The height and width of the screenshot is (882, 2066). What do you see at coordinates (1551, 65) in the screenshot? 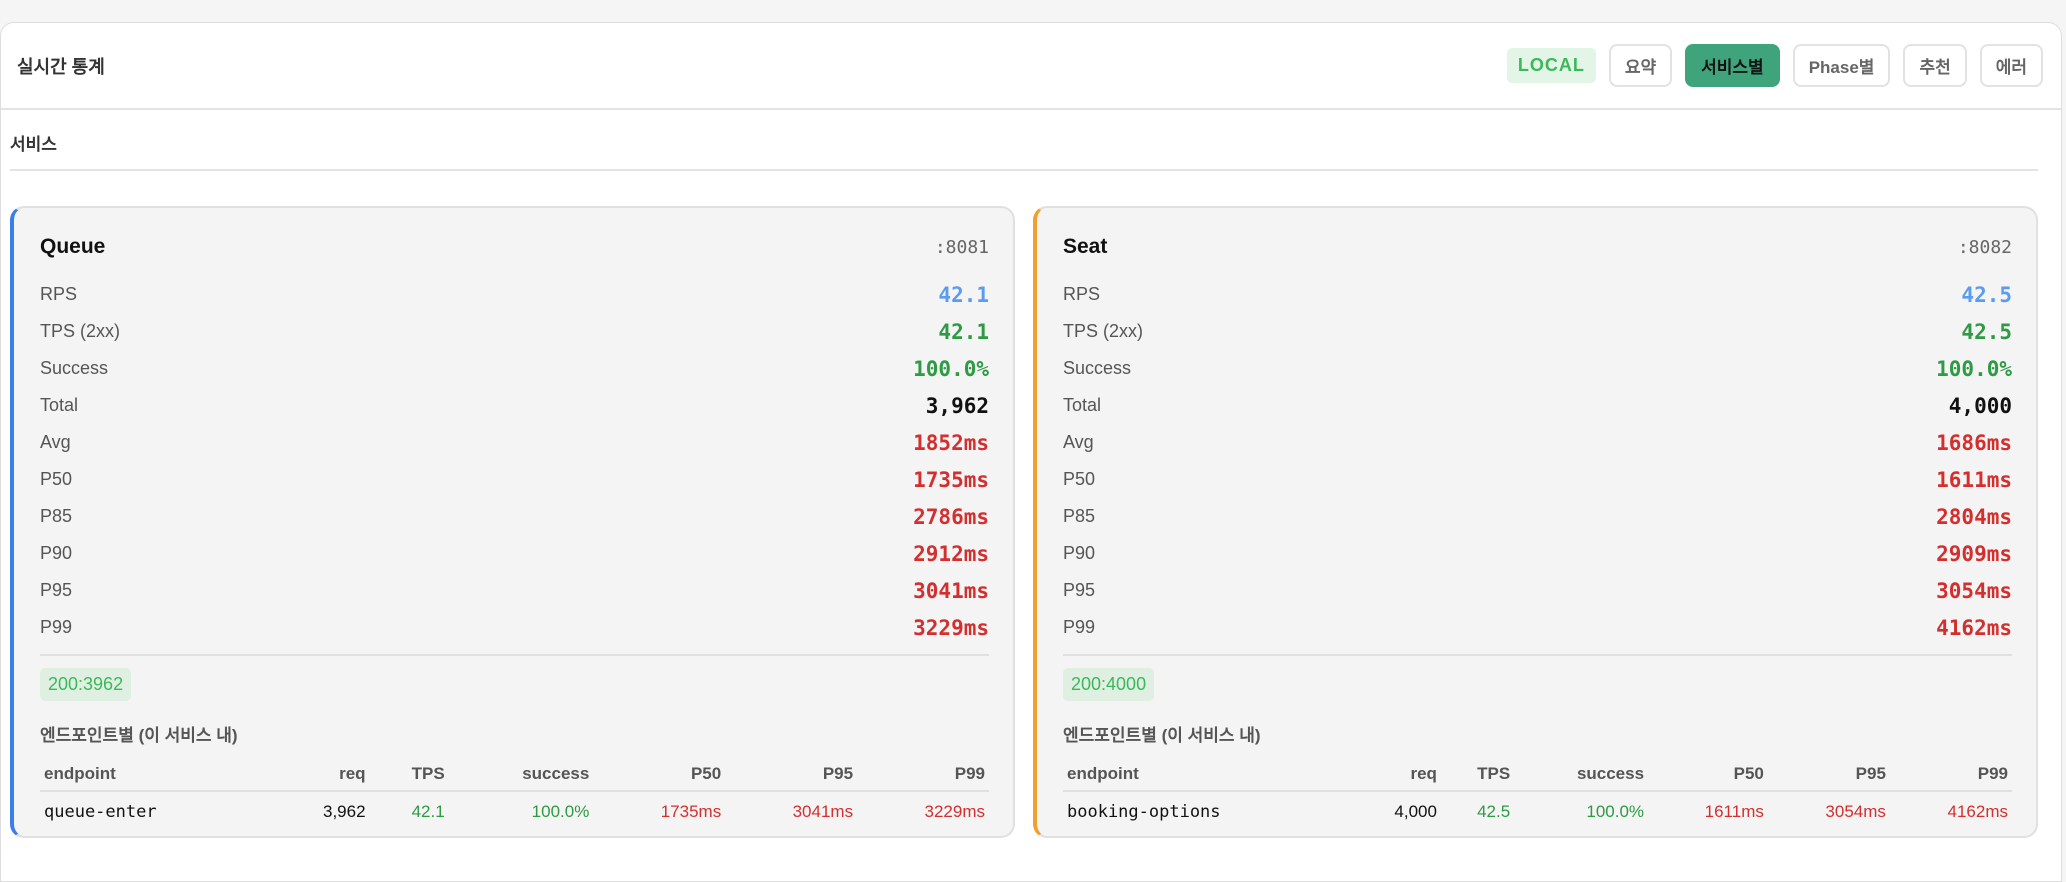
I see `env-badge: LOCAL` at bounding box center [1551, 65].